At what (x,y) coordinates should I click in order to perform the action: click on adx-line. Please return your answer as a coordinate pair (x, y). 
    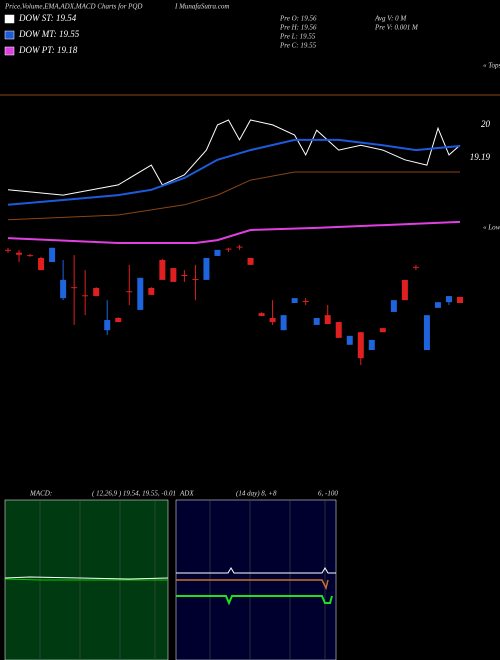
    Looking at the image, I should click on (256, 570).